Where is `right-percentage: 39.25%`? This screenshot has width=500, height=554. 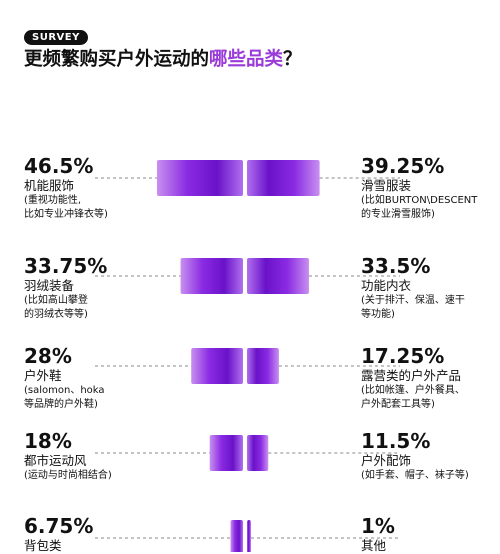
right-percentage: 39.25% is located at coordinates (403, 166).